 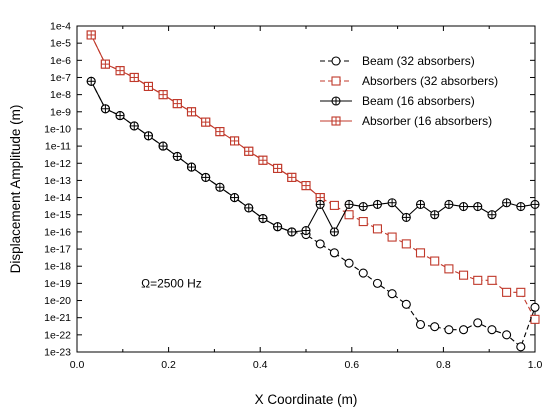 What do you see at coordinates (58, 147) in the screenshot?
I see `y-tick-label: 1e-11` at bounding box center [58, 147].